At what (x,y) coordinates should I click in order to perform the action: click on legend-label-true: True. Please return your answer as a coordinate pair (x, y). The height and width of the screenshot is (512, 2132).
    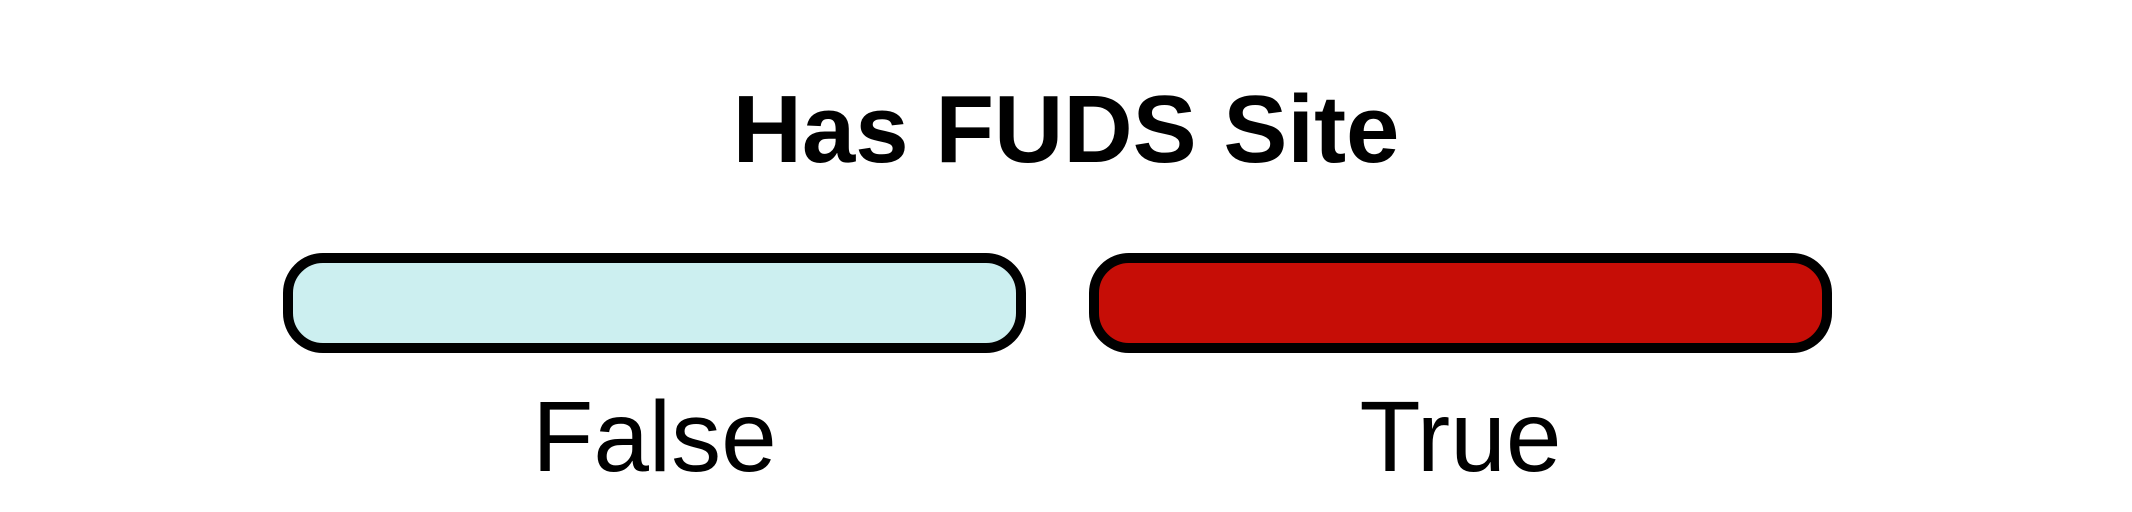
    Looking at the image, I should click on (1460, 437).